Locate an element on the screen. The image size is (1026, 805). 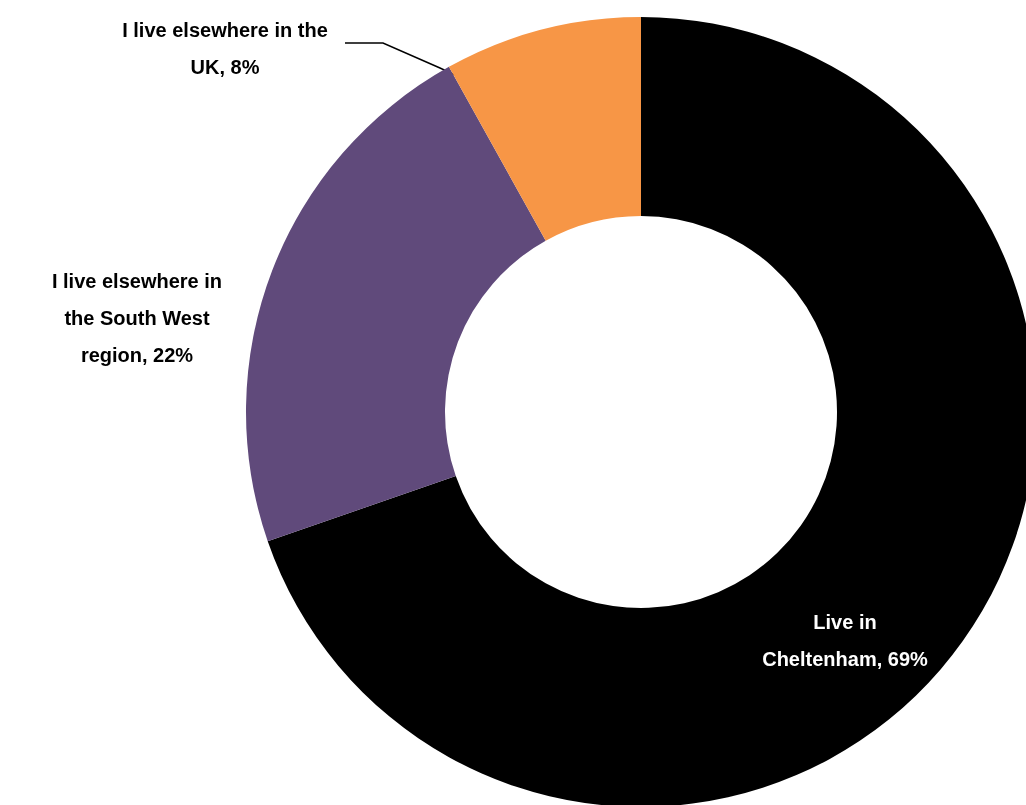
slice-label: I live elsewhere in the South West region, 22% is located at coordinates (137, 318).